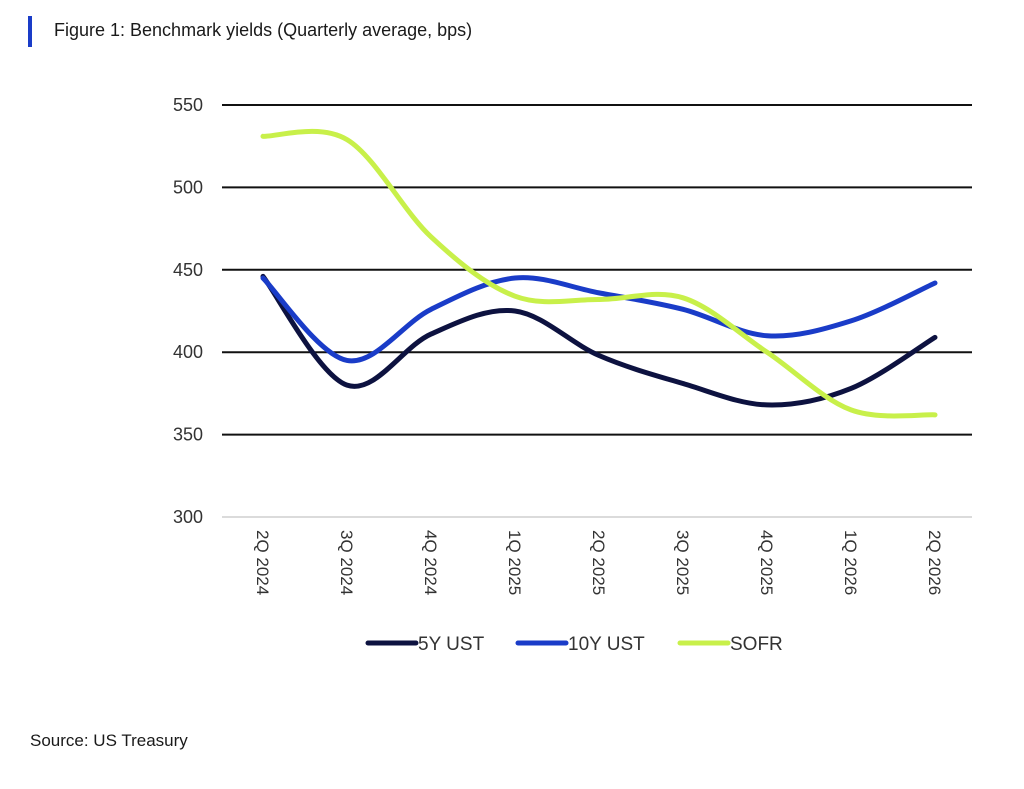 This screenshot has height=789, width=1024. What do you see at coordinates (514, 562) in the screenshot?
I see `x-tick-label: 1Q 2025` at bounding box center [514, 562].